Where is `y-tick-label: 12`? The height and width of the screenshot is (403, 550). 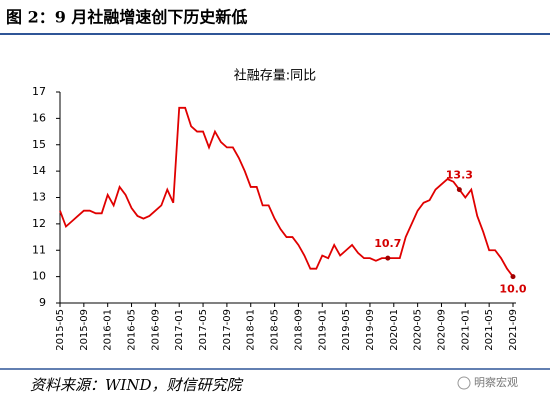 y-tick-label: 12 is located at coordinates (39, 223).